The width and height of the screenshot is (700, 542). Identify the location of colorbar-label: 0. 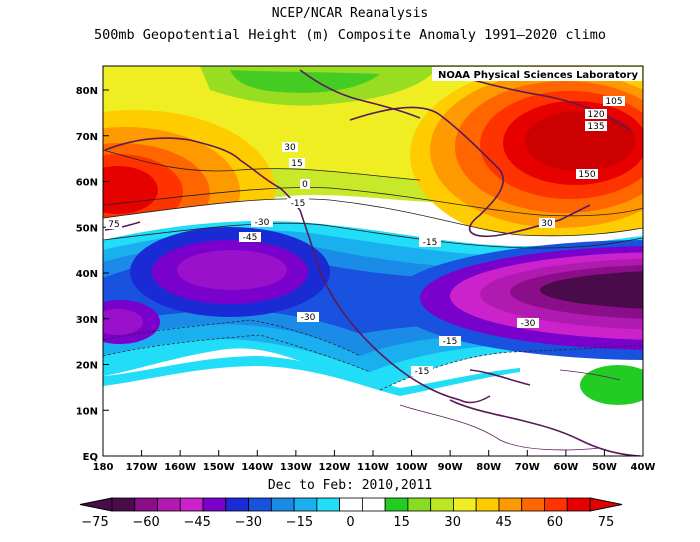
(350, 522).